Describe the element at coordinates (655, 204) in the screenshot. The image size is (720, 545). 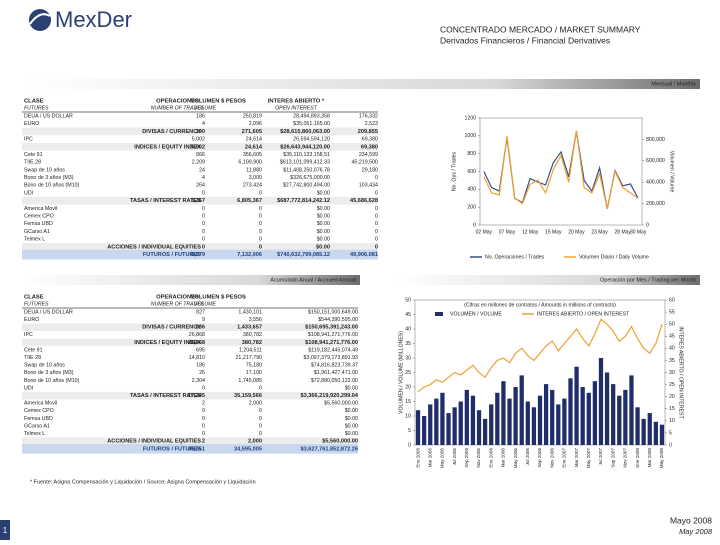
I see `y2-tick-label: 200,000` at that location.